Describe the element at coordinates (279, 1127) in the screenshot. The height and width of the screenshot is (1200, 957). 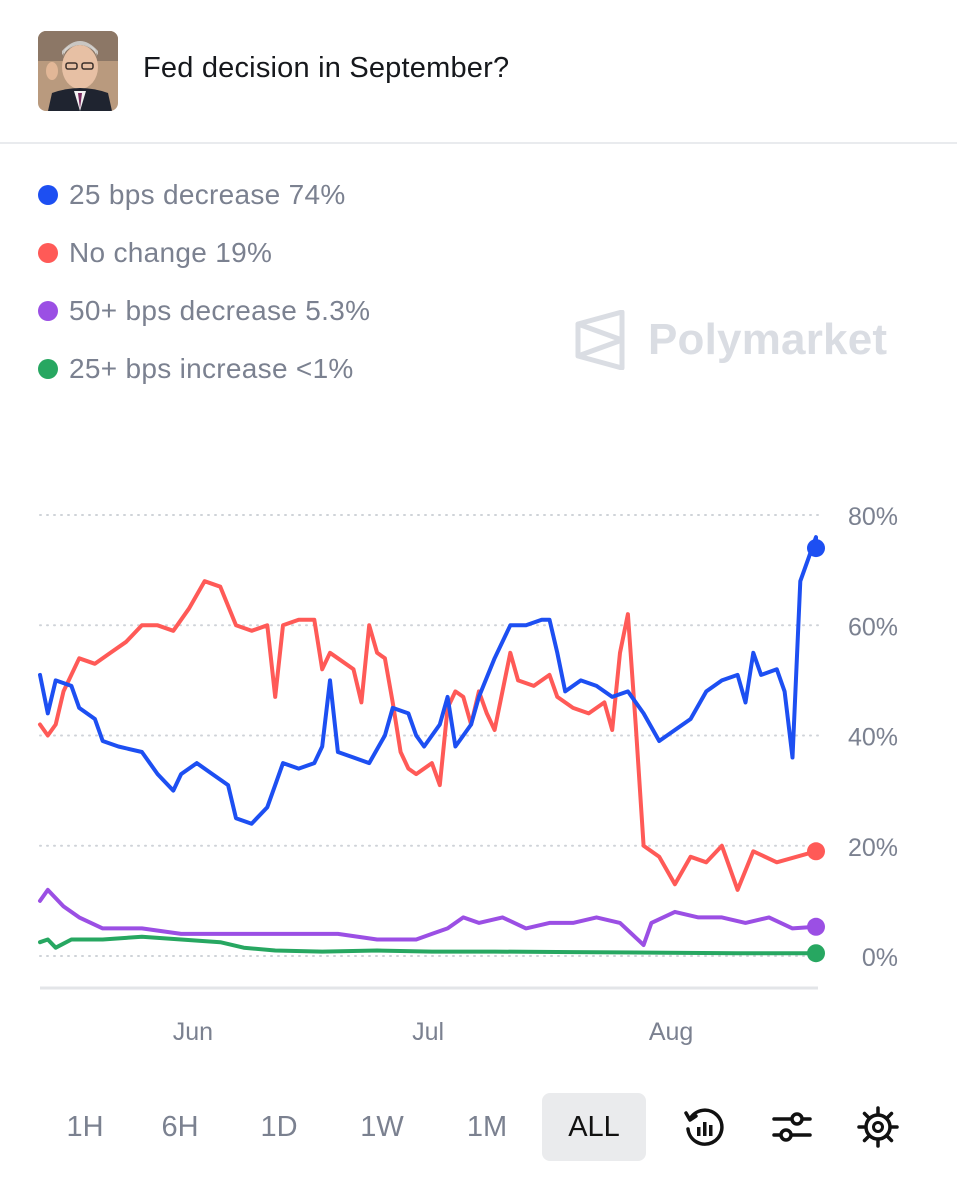
I see `range-1d-button: 1D` at that location.